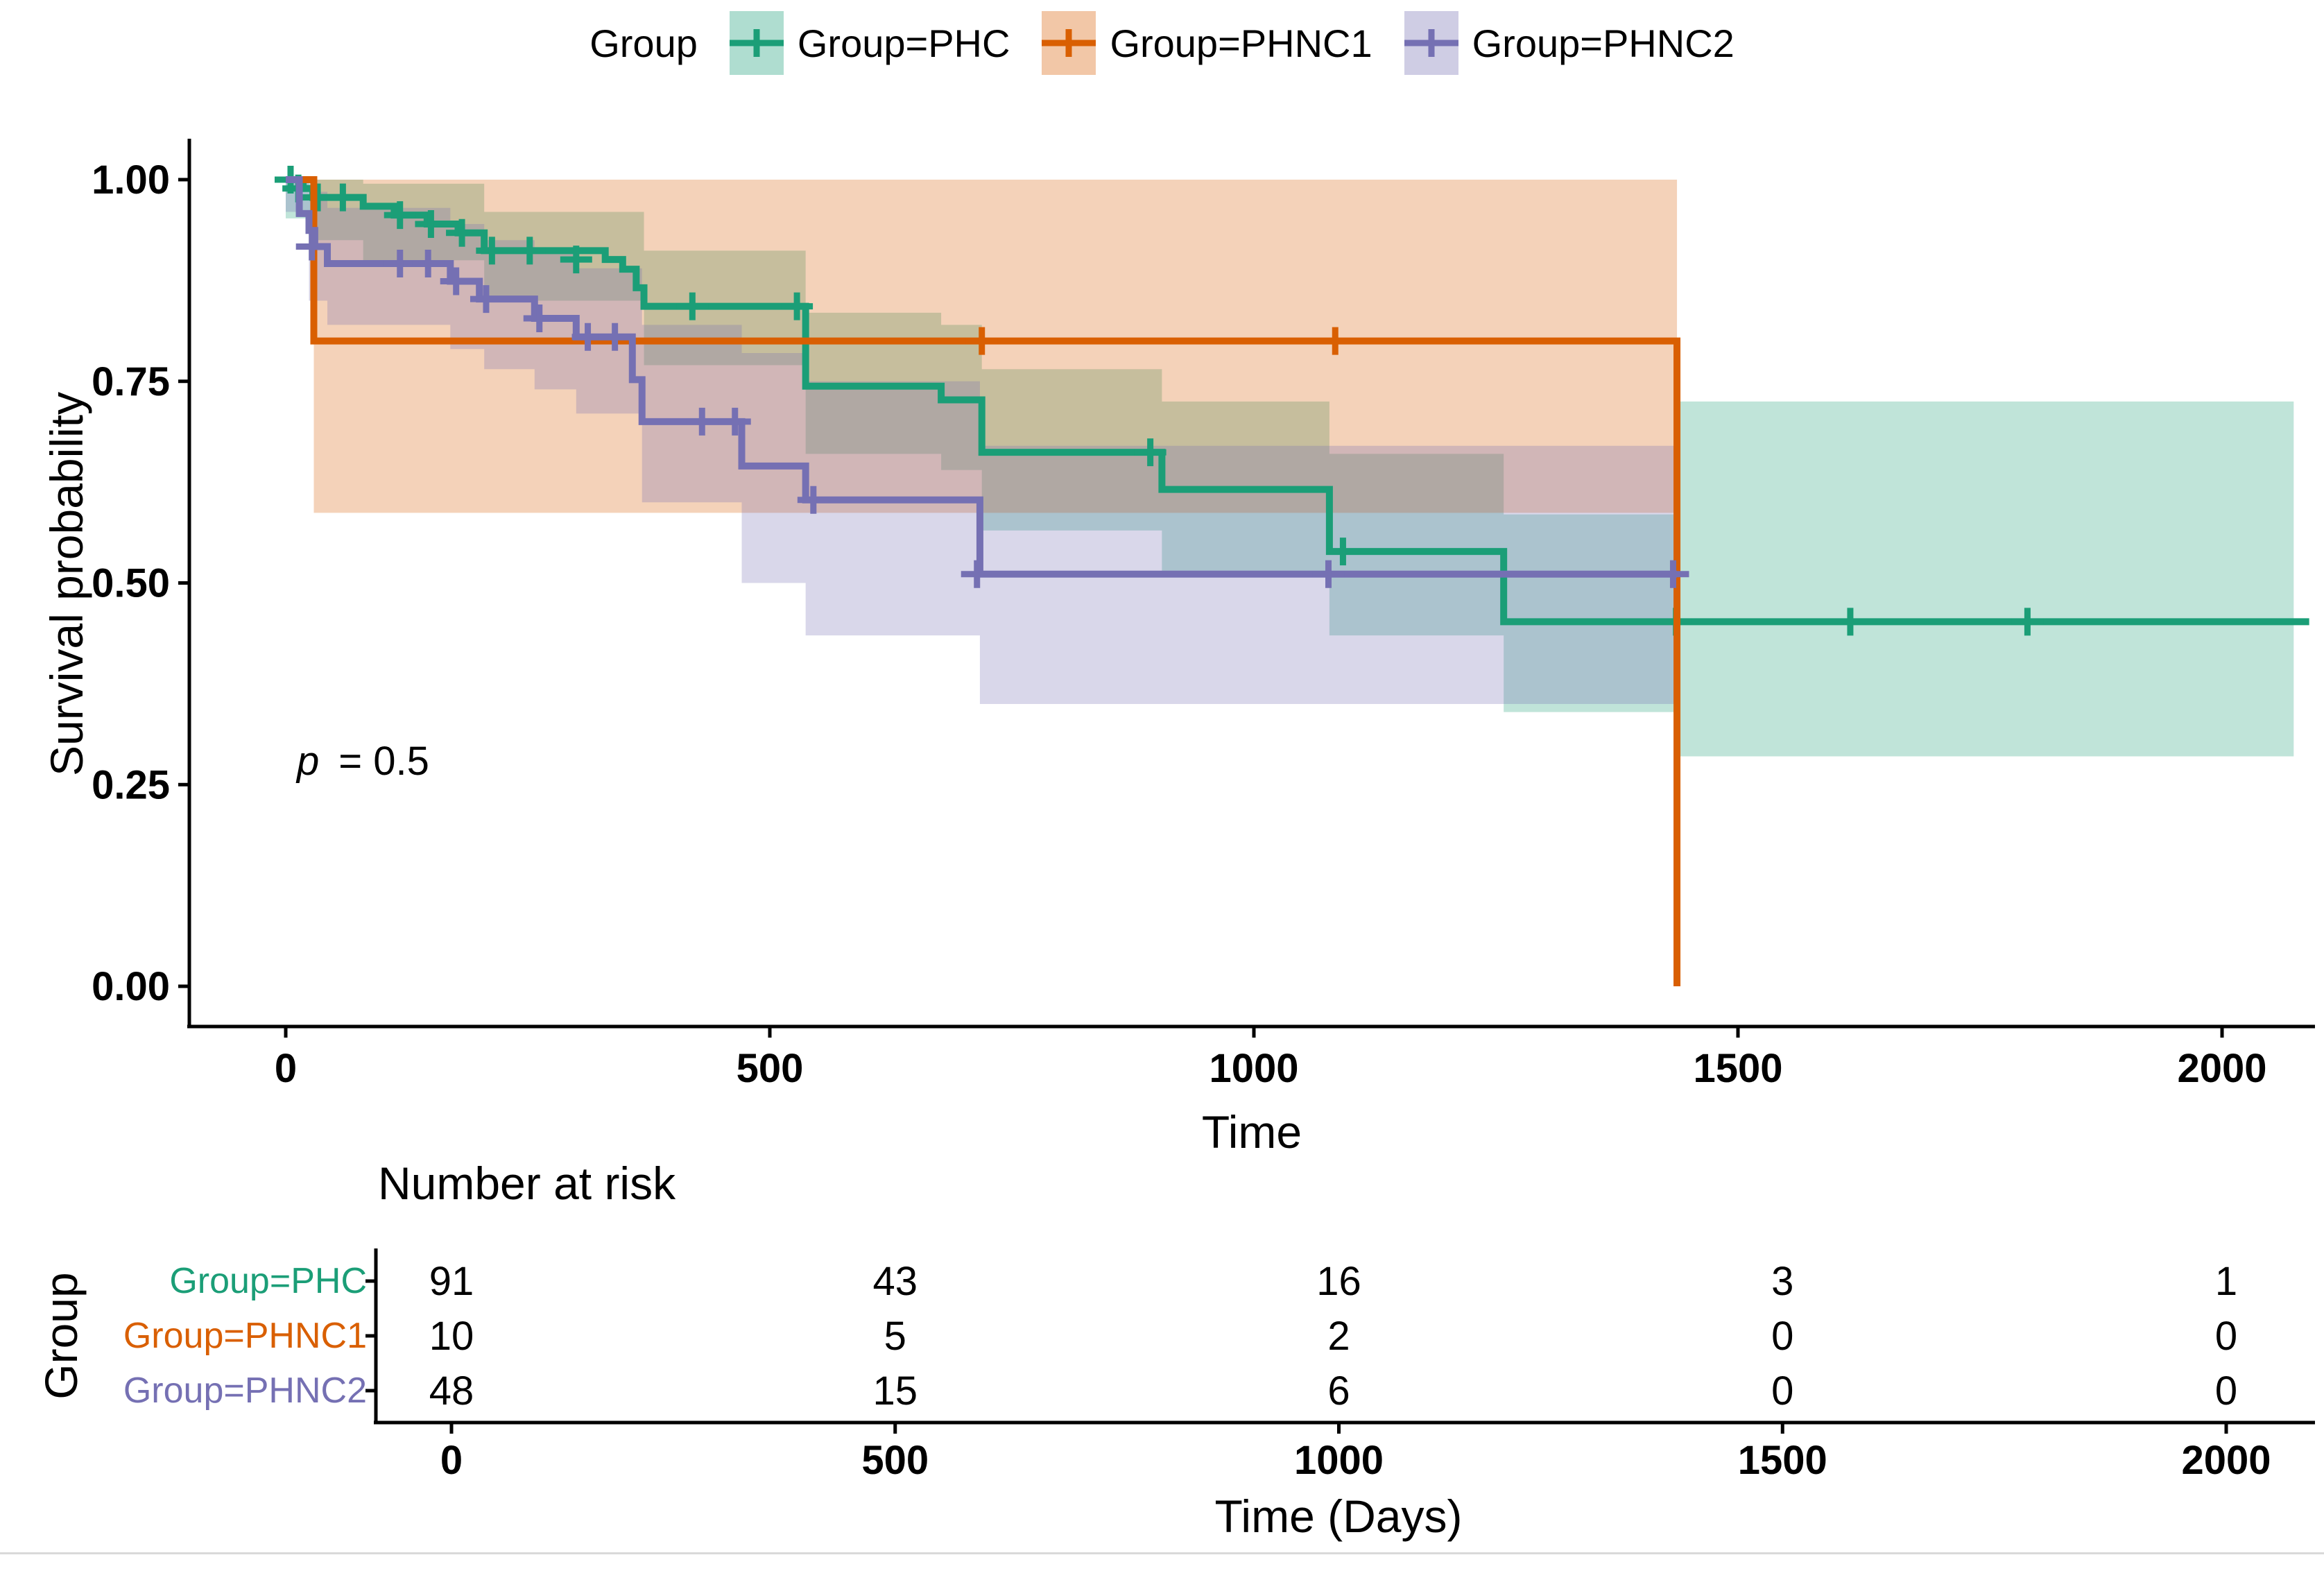 Image resolution: width=2324 pixels, height=1580 pixels. Describe the element at coordinates (131, 784) in the screenshot. I see `y-tick-label: 0.25` at that location.